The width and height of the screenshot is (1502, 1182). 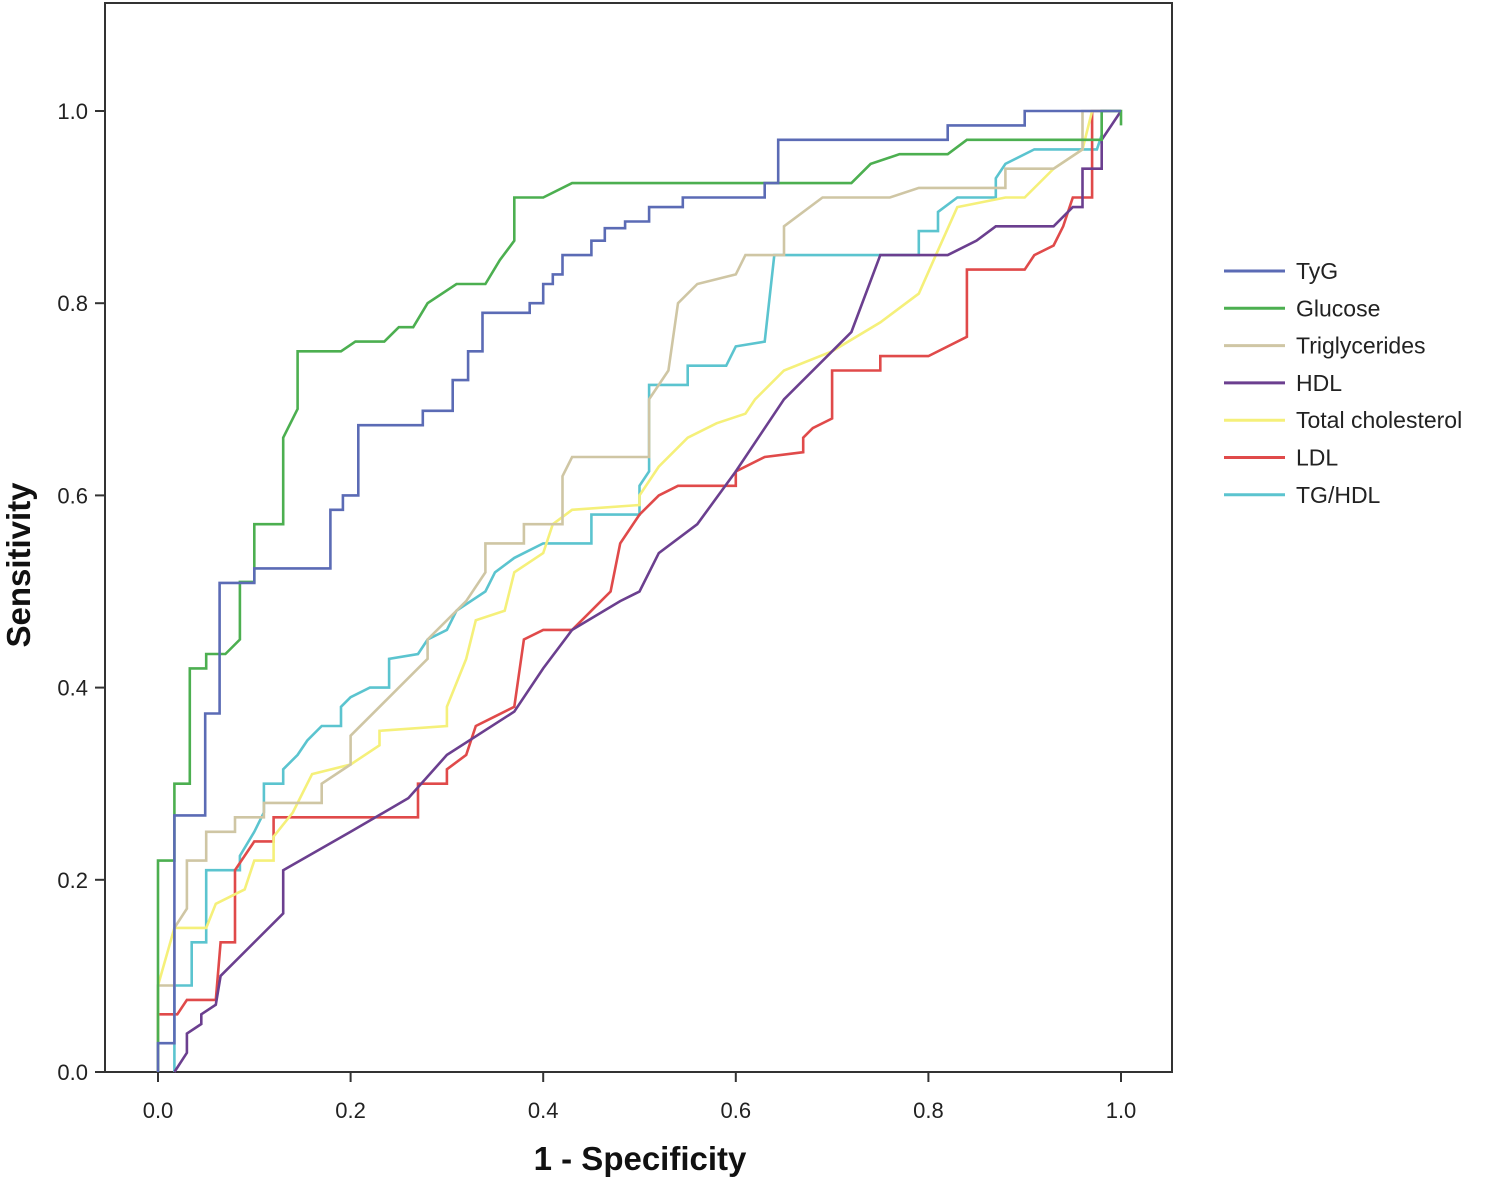 What do you see at coordinates (640, 1097) in the screenshot?
I see `x-axis: 0.0 0.2 0.4 0.6 0.8 1.0` at bounding box center [640, 1097].